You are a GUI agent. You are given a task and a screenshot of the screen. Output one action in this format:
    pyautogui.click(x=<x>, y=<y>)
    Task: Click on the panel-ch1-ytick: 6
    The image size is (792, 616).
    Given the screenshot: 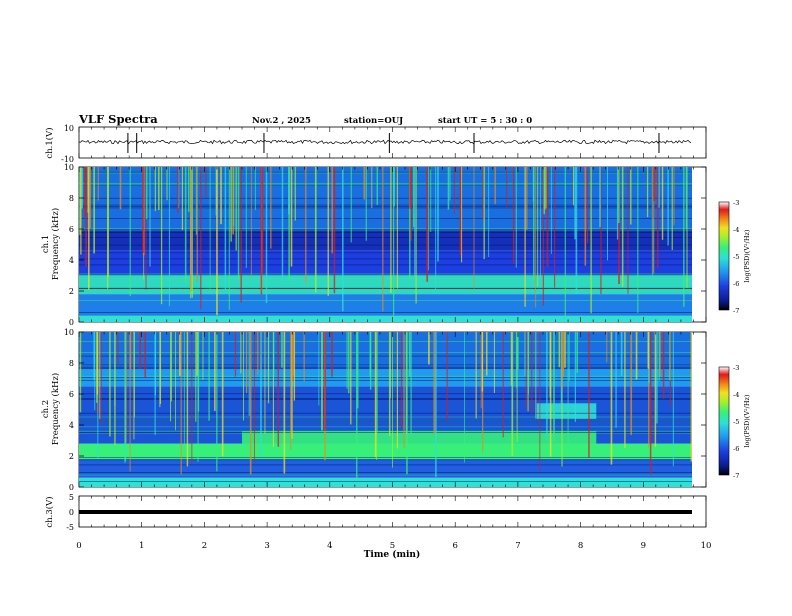 What is the action you would take?
    pyautogui.click(x=71, y=229)
    